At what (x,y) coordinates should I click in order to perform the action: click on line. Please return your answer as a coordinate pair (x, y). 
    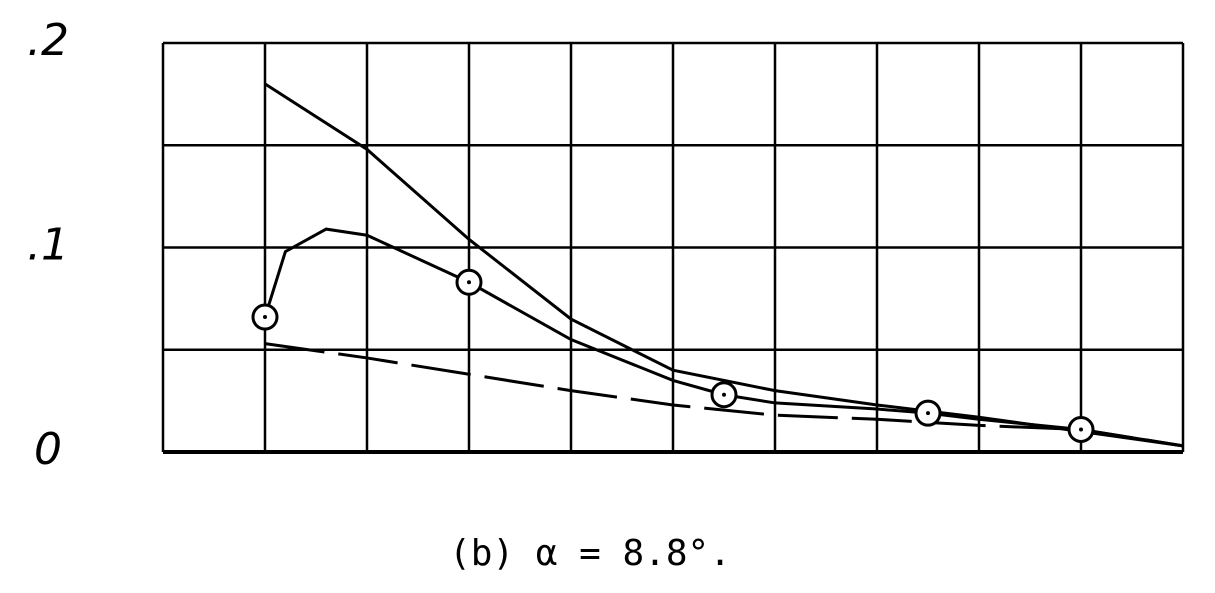
    Looking at the image, I should click on (724, 395).